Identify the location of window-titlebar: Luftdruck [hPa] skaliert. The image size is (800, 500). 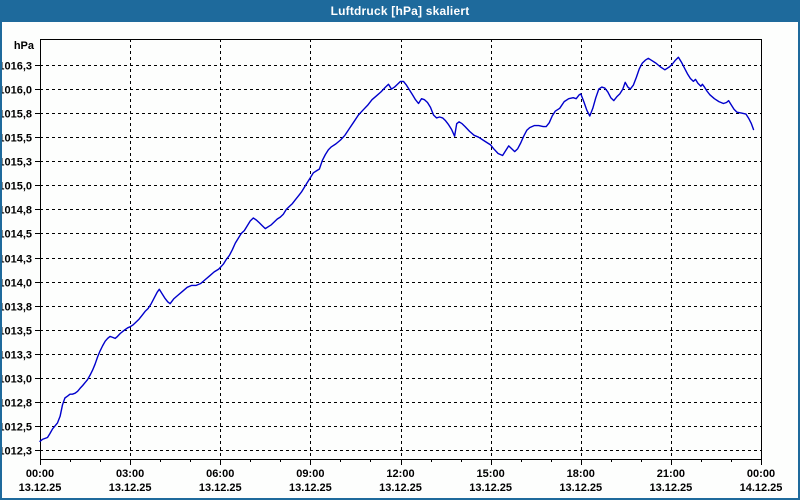
(400, 11).